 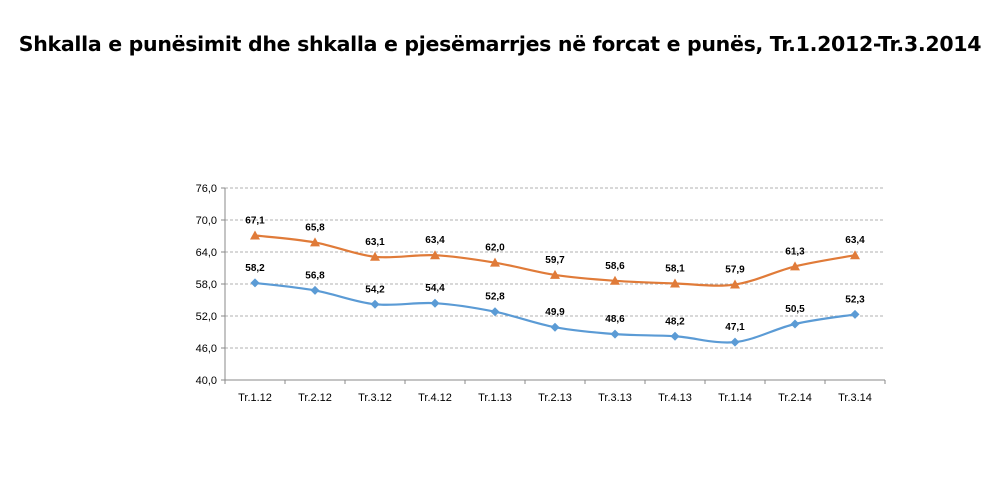 What do you see at coordinates (615, 266) in the screenshot?
I see `data-label: 58,6` at bounding box center [615, 266].